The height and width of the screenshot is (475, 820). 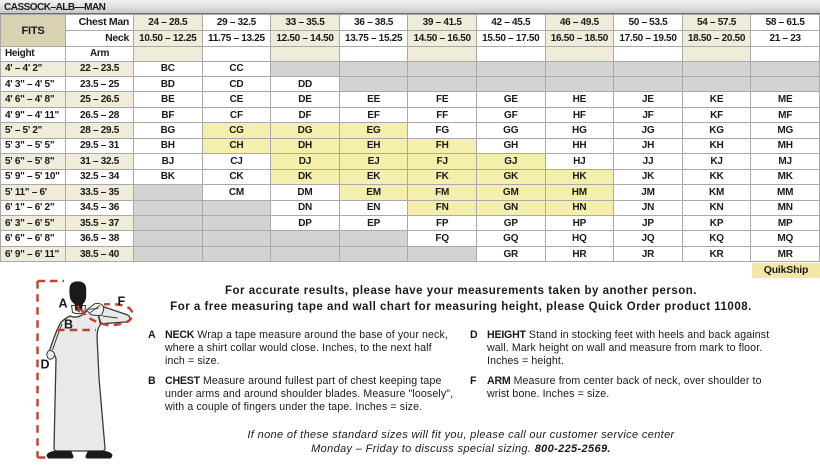 What do you see at coordinates (45, 365) in the screenshot?
I see `svg-text: D` at bounding box center [45, 365].